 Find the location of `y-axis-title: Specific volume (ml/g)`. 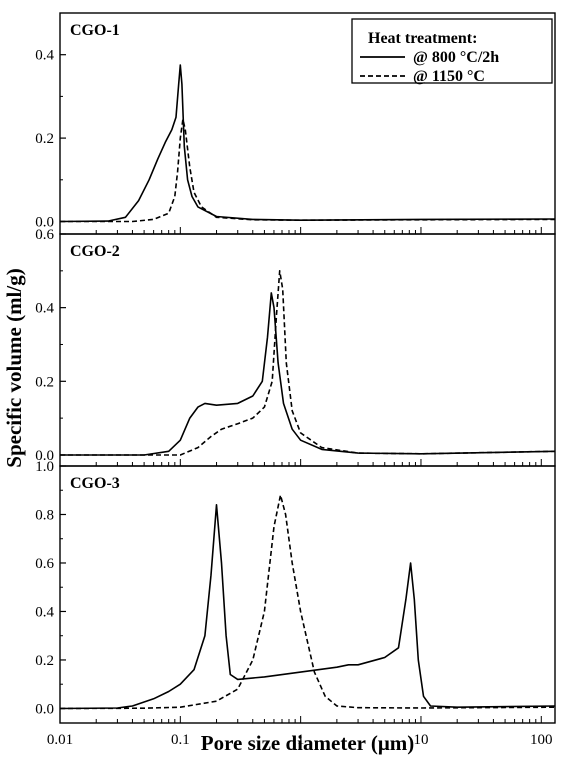

y-axis-title: Specific volume (ml/g) is located at coordinates (14, 367).